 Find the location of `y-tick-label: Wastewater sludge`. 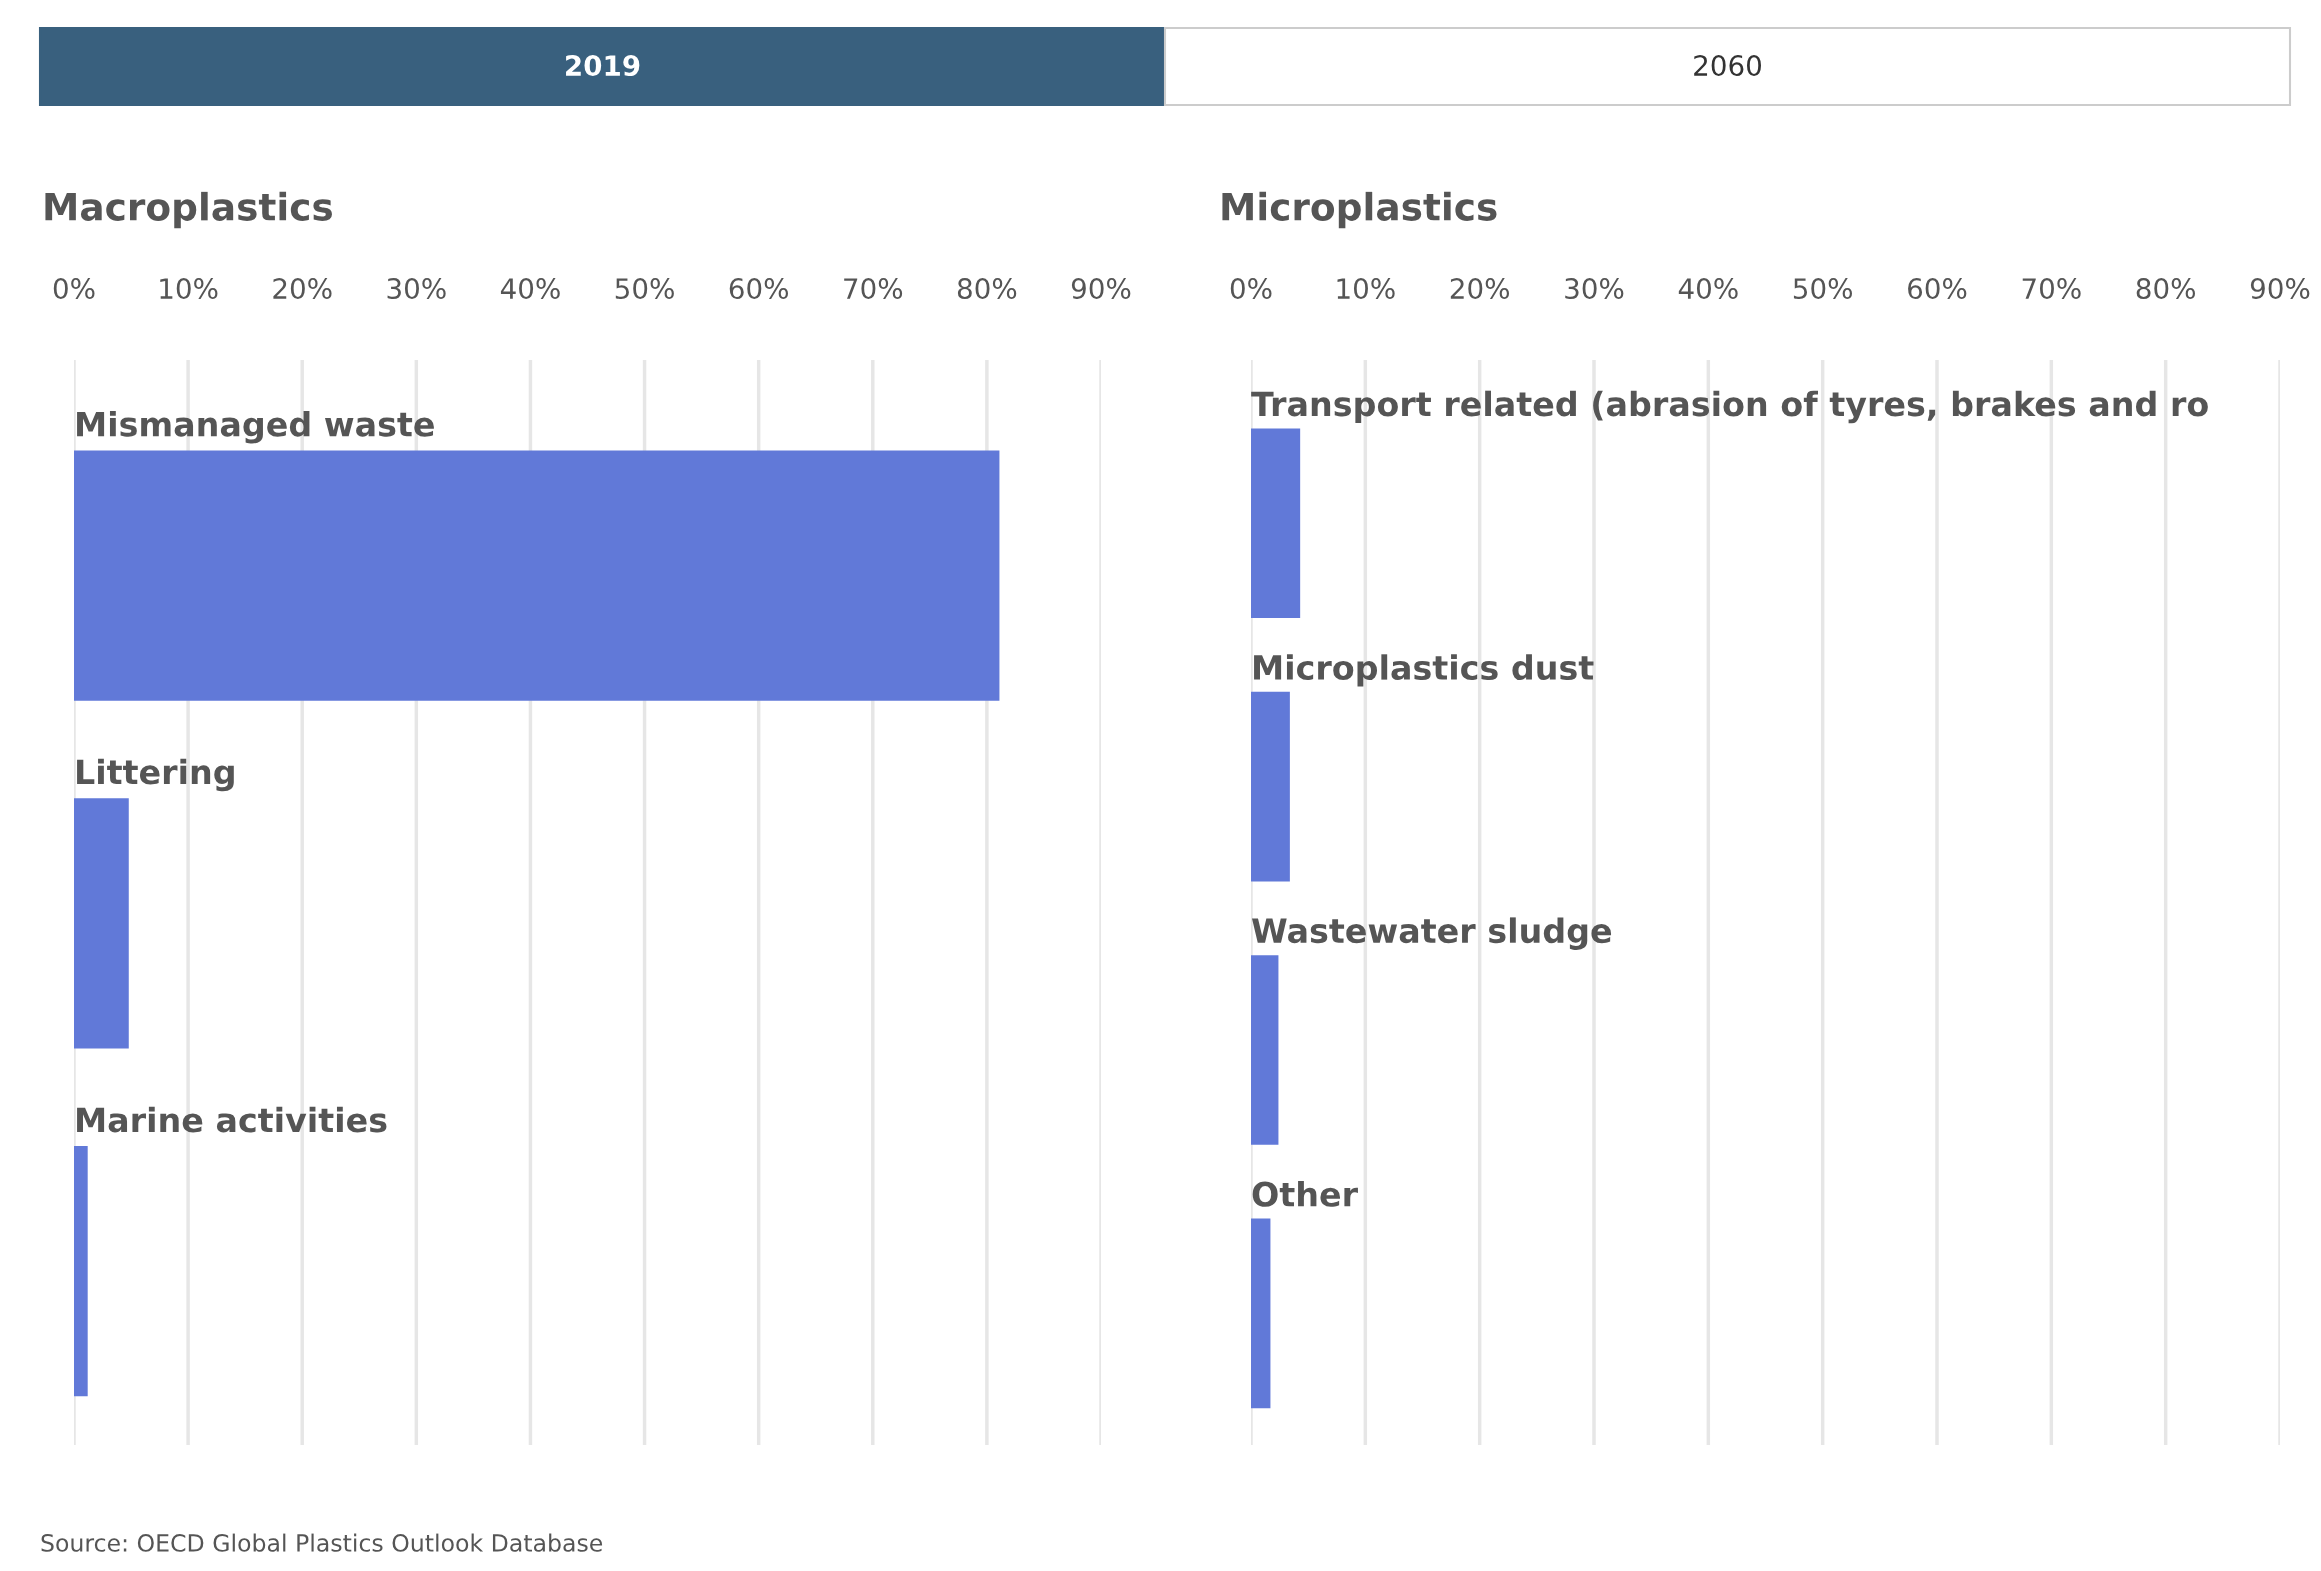

y-tick-label: Wastewater sludge is located at coordinates (1431, 933).